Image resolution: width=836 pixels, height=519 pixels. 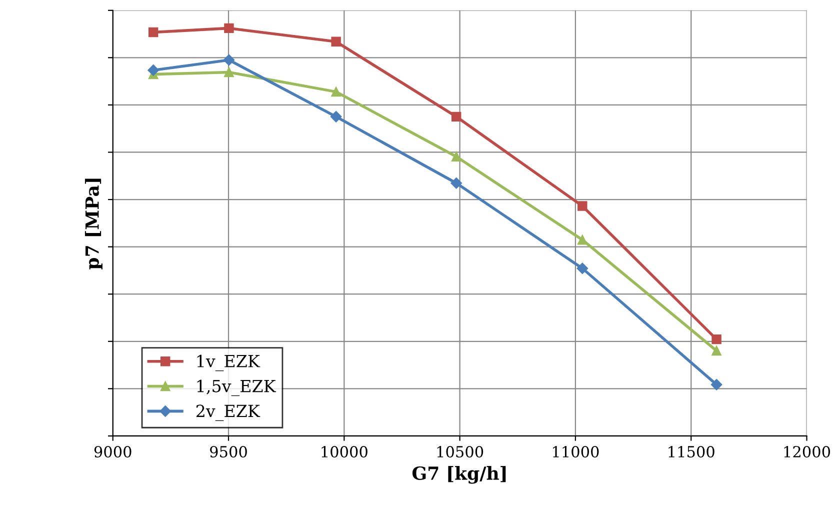 What do you see at coordinates (691, 452) in the screenshot?
I see `x-tick-label: 11500` at bounding box center [691, 452].